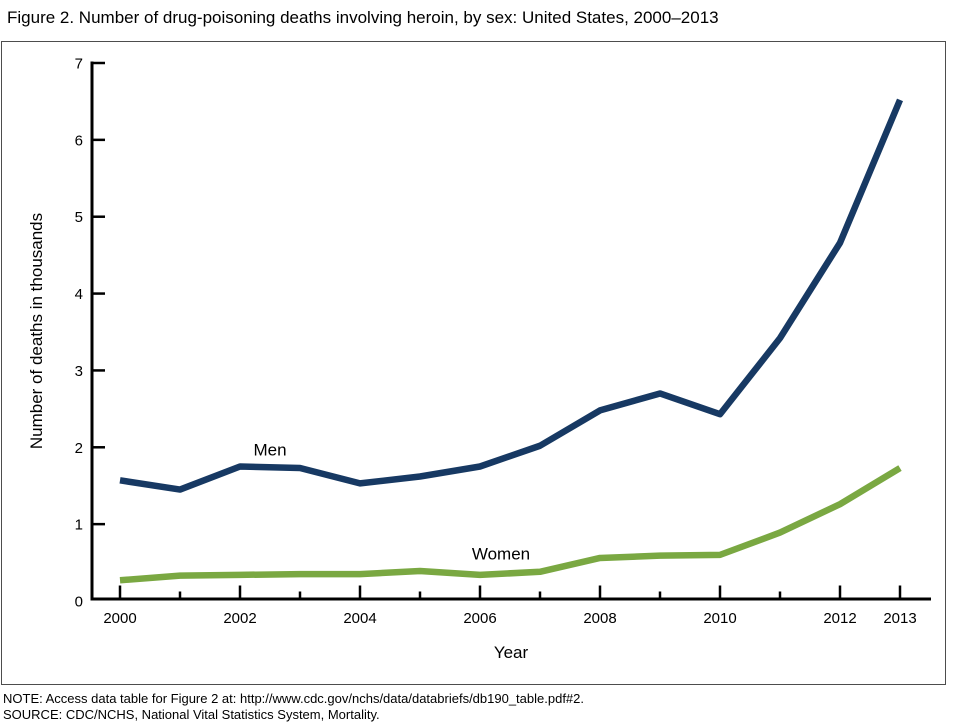  What do you see at coordinates (79, 602) in the screenshot?
I see `y-tick-label: 0` at bounding box center [79, 602].